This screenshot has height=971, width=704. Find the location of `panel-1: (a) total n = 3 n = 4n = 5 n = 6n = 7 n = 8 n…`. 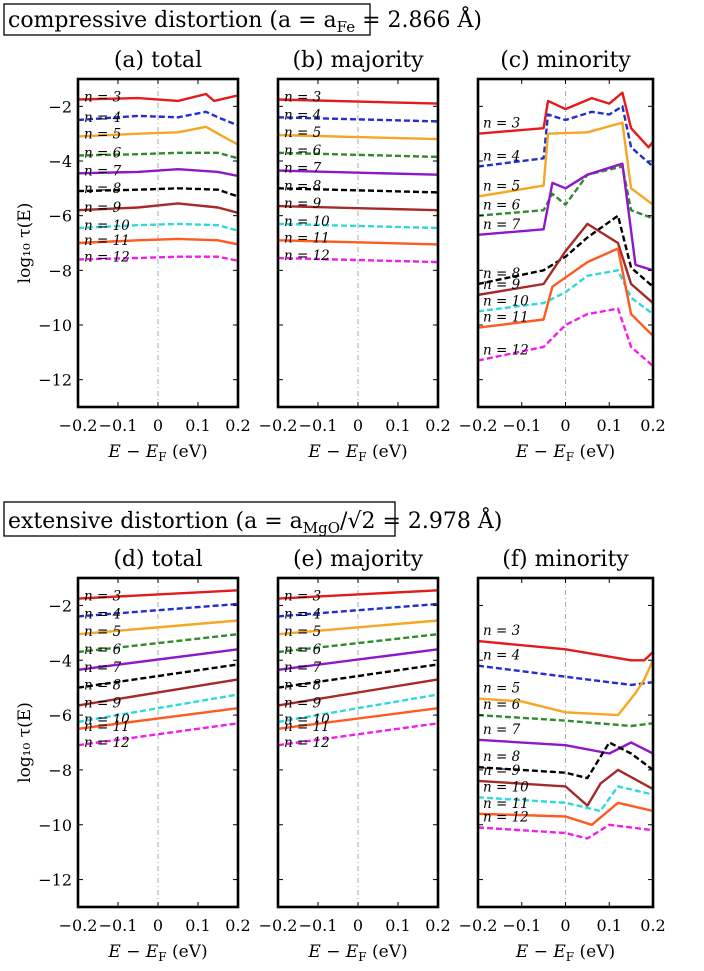

panel-1: (a) total n = 3 n = 4n = 5 n = 6n = 7 n = 8 n… is located at coordinates (133, 256).